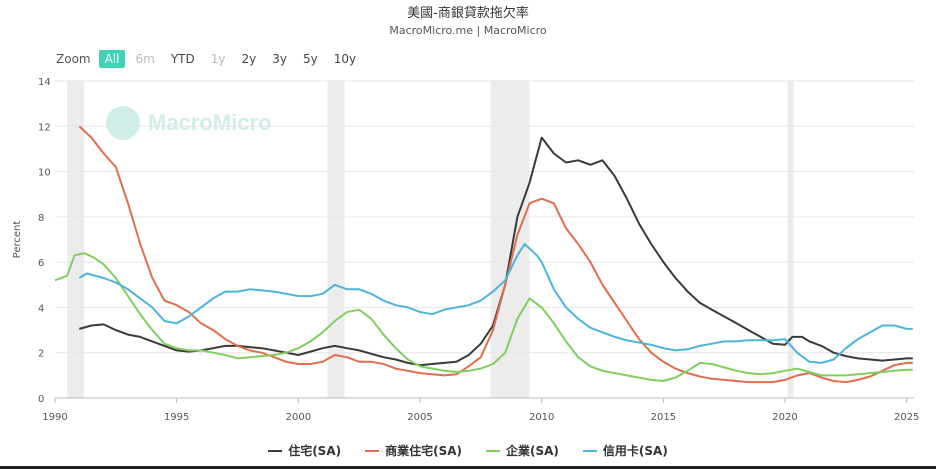 The image size is (936, 469). Describe the element at coordinates (532, 451) in the screenshot. I see `legend-label: 企業(SA)` at that location.